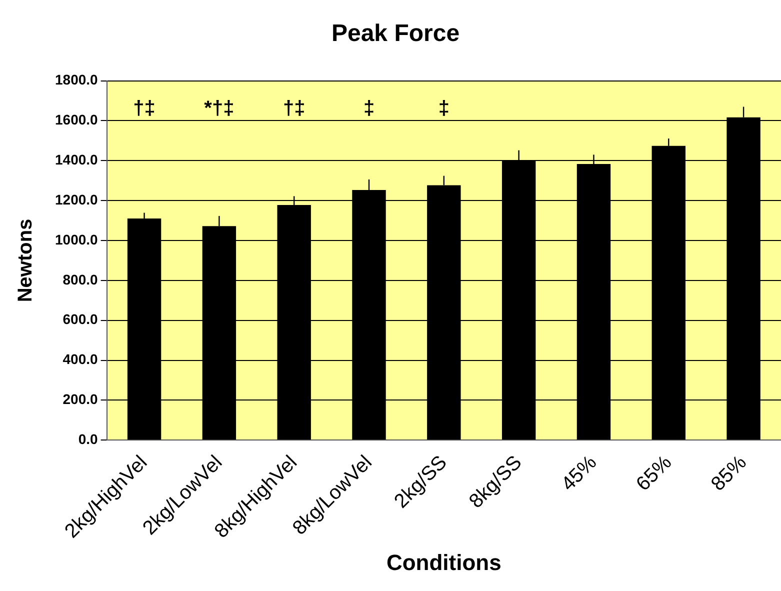  I want to click on y-tick-label: 1600.0, so click(76, 120).